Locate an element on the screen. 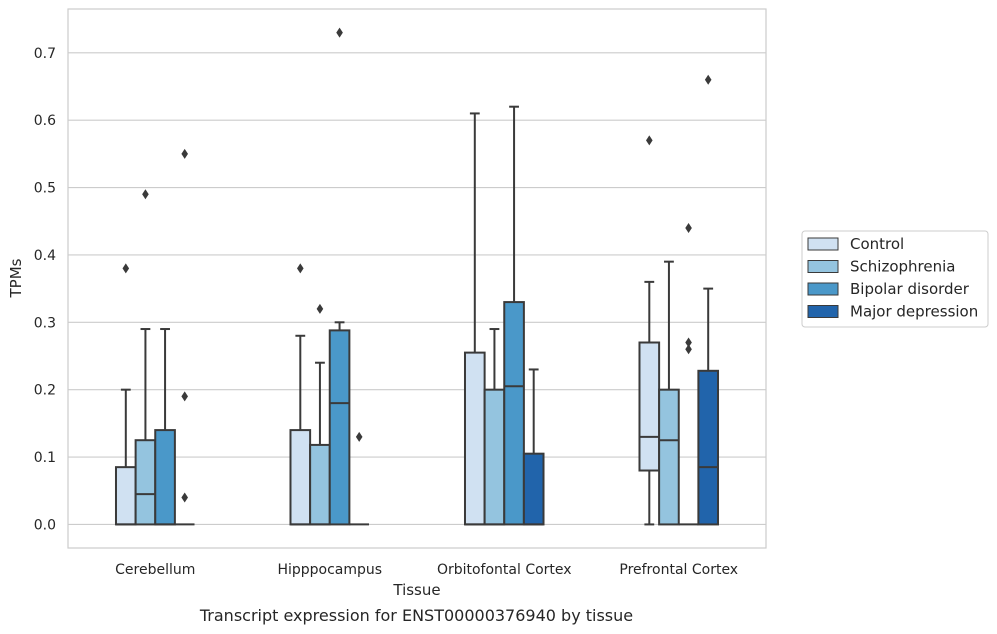 This screenshot has width=997, height=634. y-axis-ticks: 0.0 0.1 0.2 0.3 0.4 0.5 0.6 0.7 is located at coordinates (45, 290).